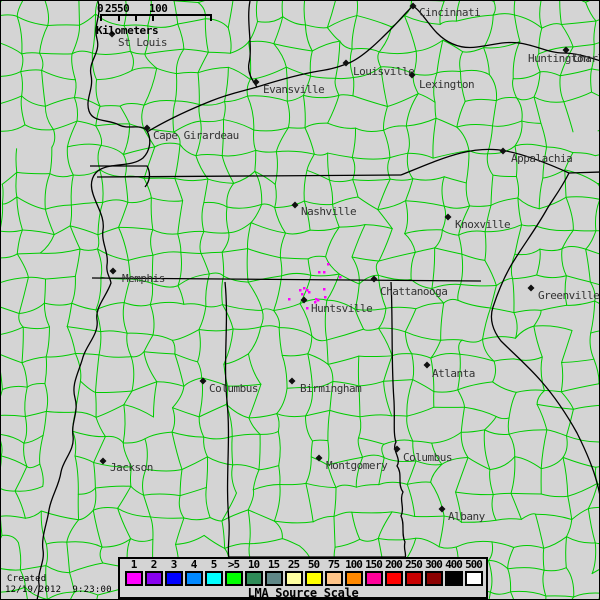 The width and height of the screenshot is (600, 600). What do you see at coordinates (446, 84) in the screenshot?
I see `city-label: Lexington` at bounding box center [446, 84].